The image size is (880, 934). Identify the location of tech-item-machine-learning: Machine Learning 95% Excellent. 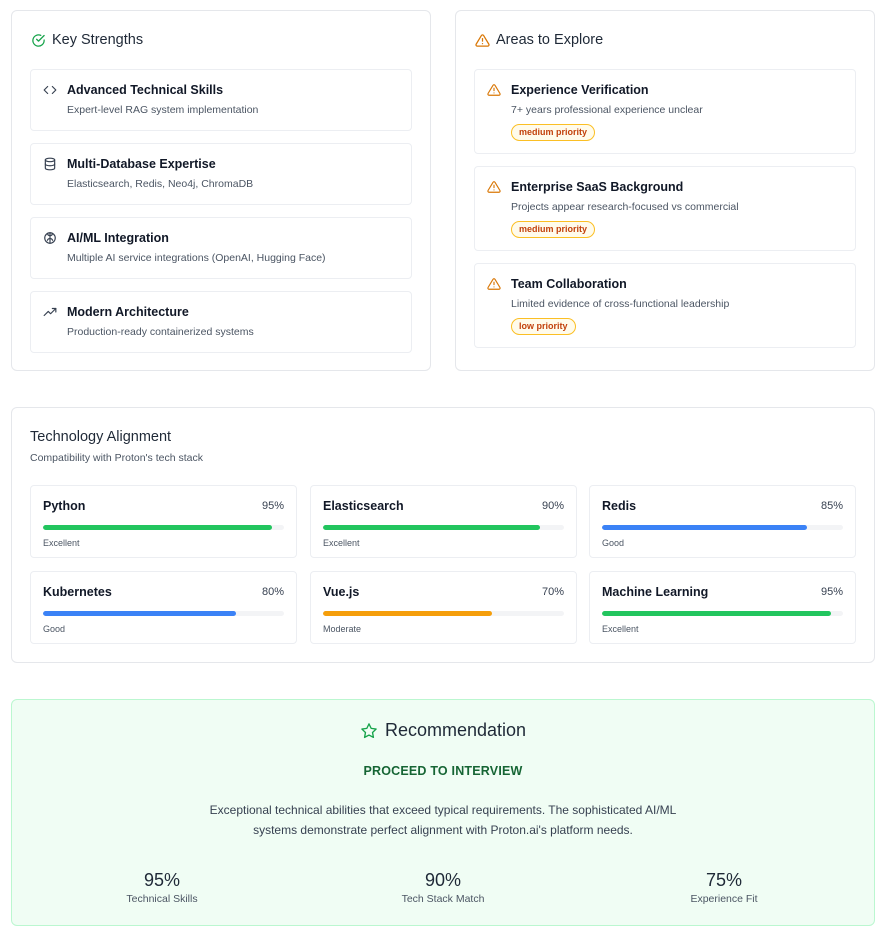
(722, 607).